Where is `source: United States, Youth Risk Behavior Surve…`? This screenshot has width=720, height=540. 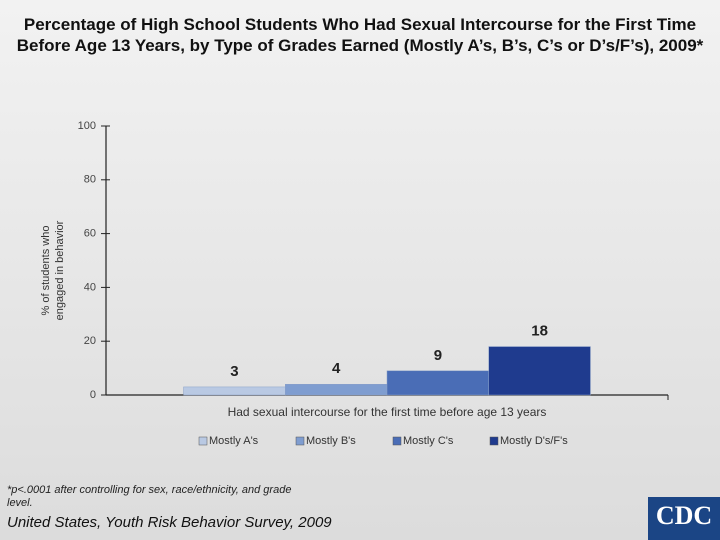
source: United States, Youth Risk Behavior Surve… is located at coordinates (169, 522).